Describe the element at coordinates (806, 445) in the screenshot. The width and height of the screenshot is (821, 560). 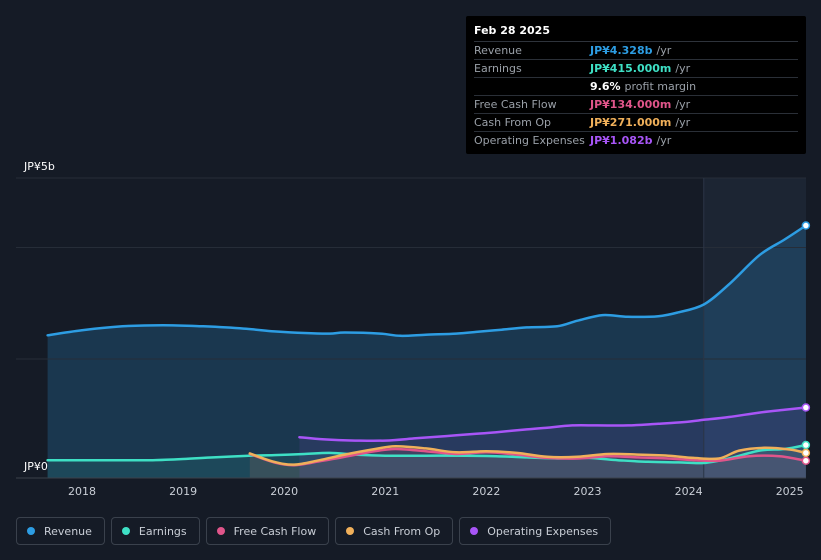
I see `earnings-end-marker` at that location.